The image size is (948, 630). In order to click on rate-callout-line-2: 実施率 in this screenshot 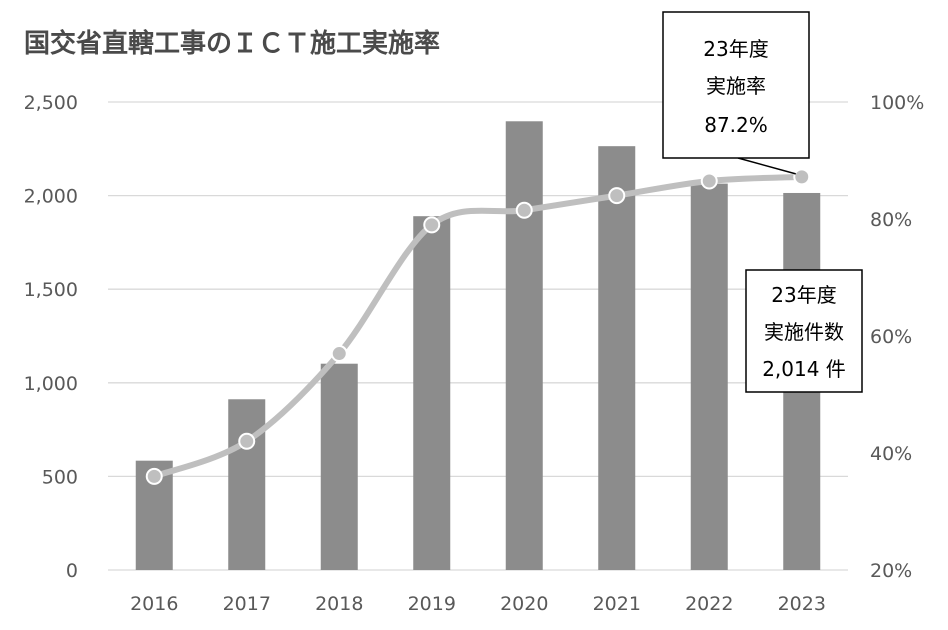, I will do `click(736, 86)`.